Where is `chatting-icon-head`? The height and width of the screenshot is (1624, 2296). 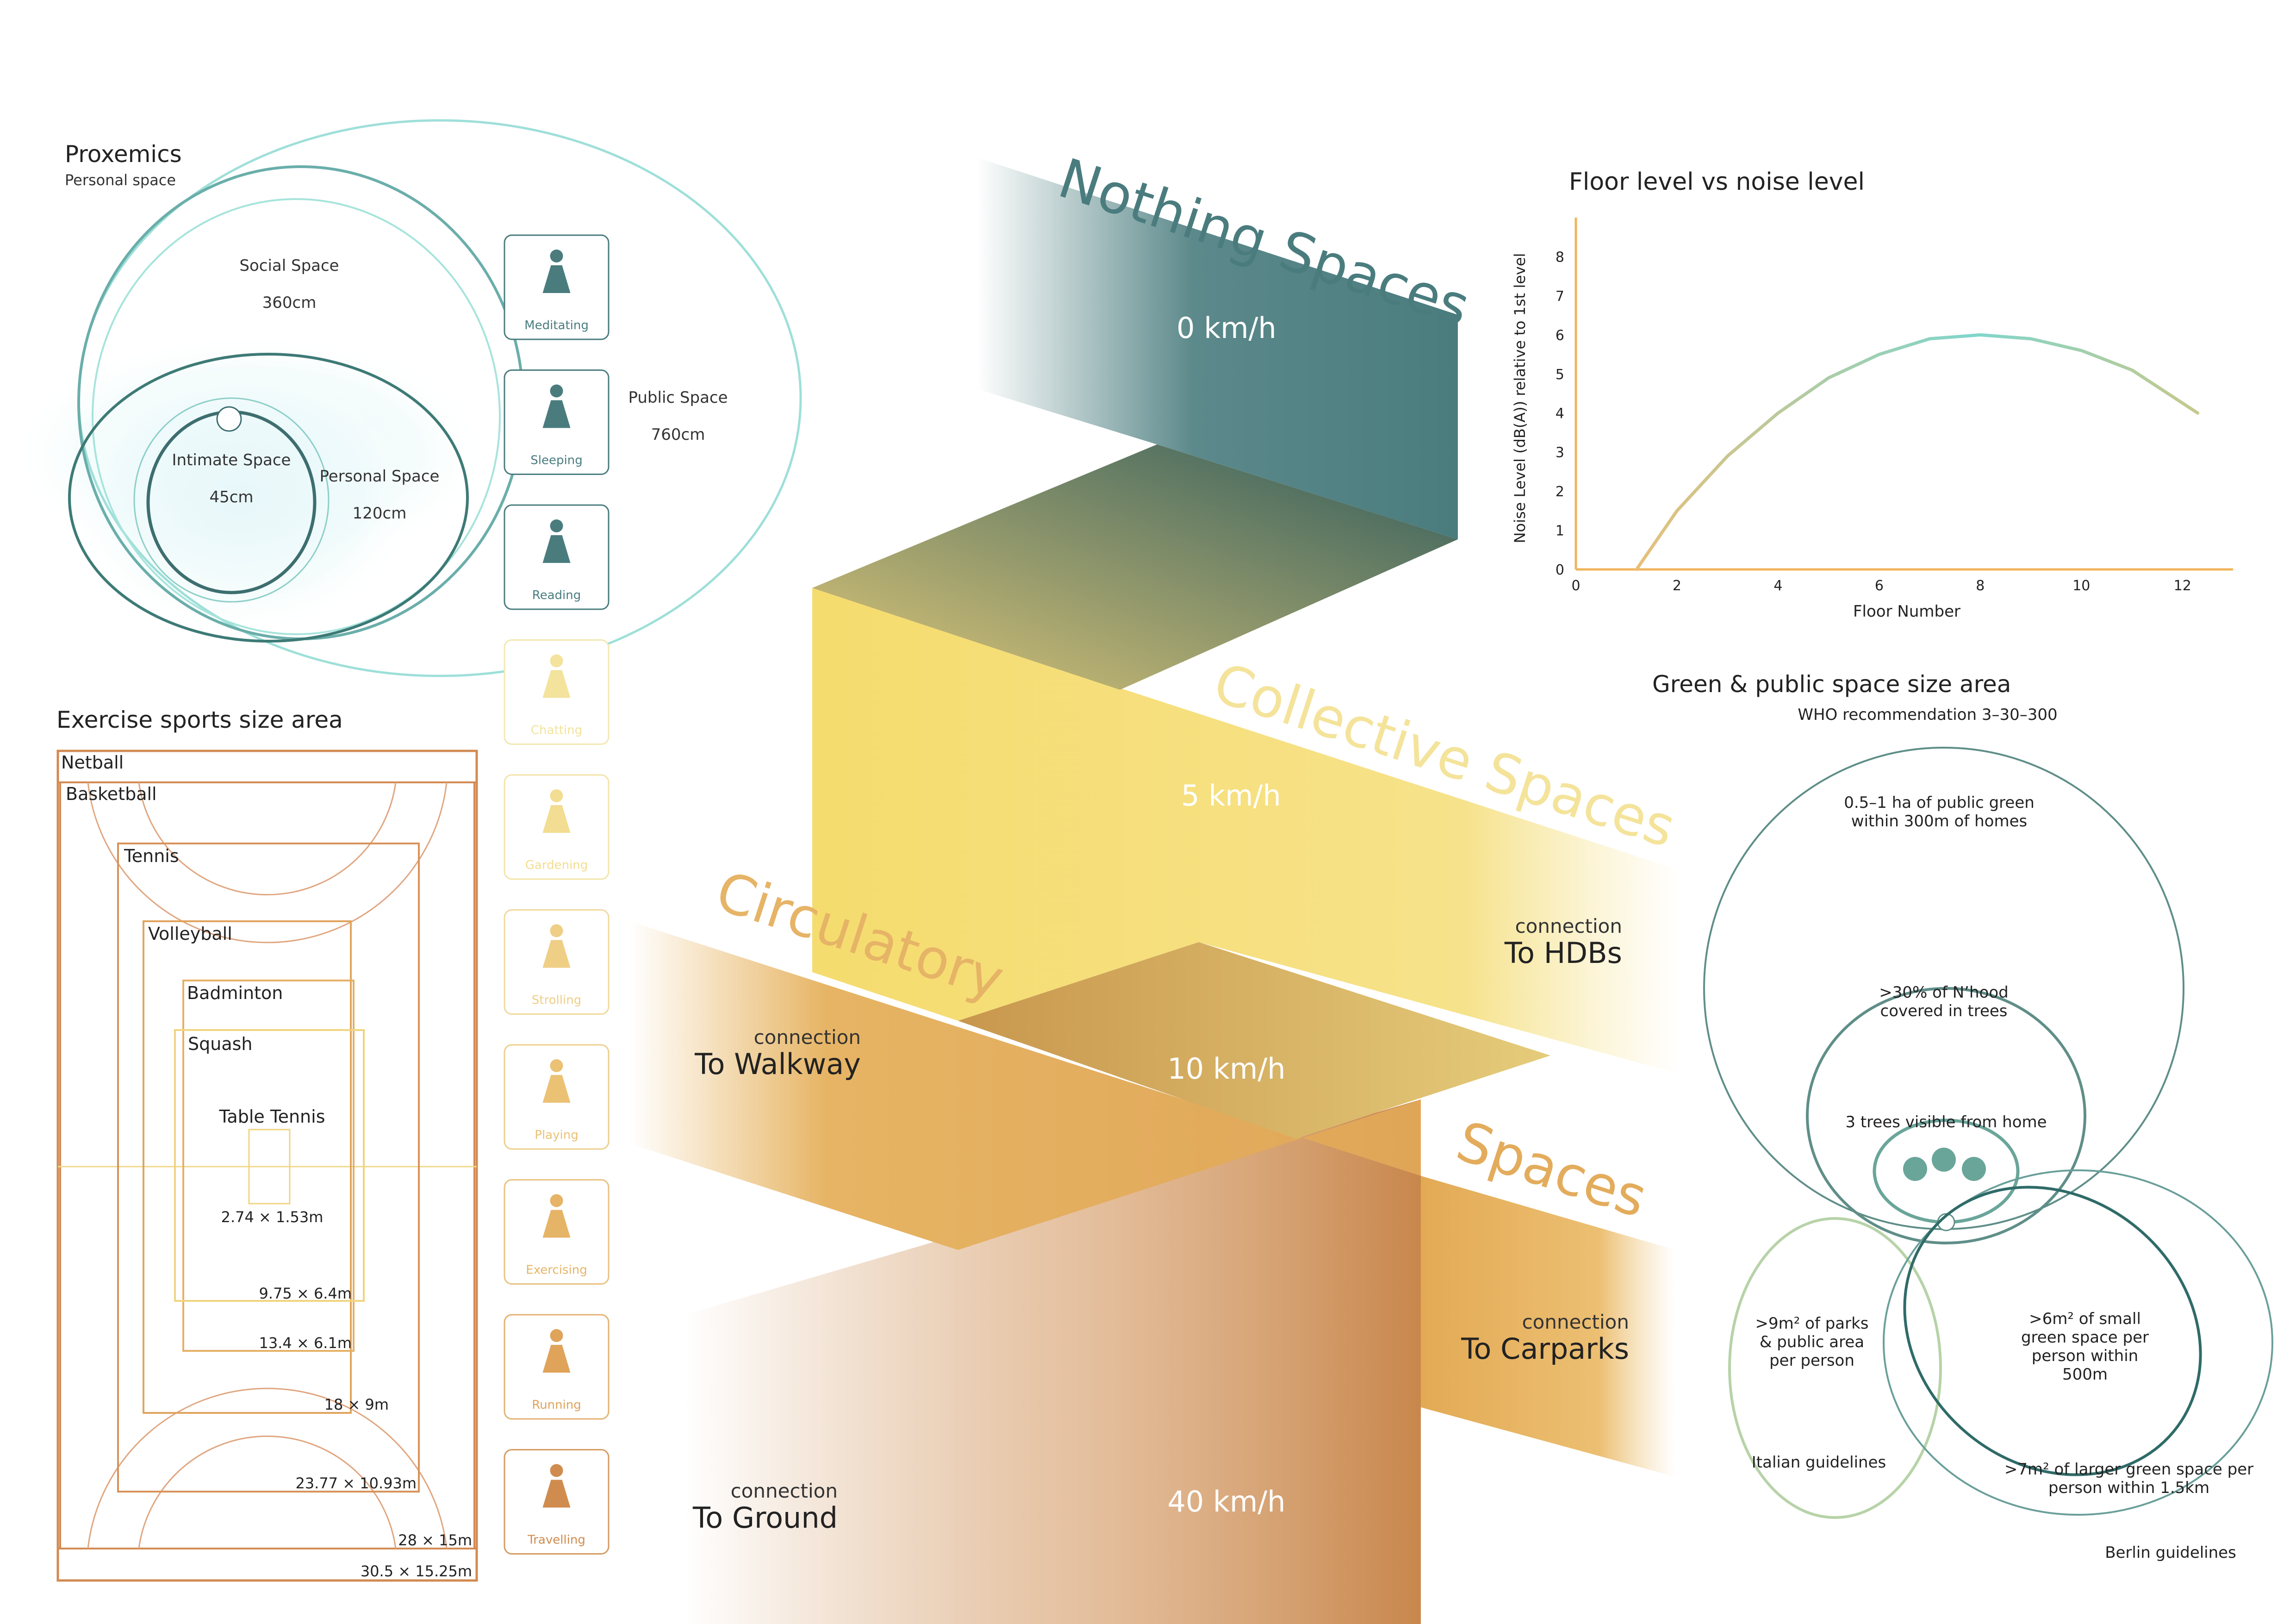
chatting-icon-head is located at coordinates (556, 661).